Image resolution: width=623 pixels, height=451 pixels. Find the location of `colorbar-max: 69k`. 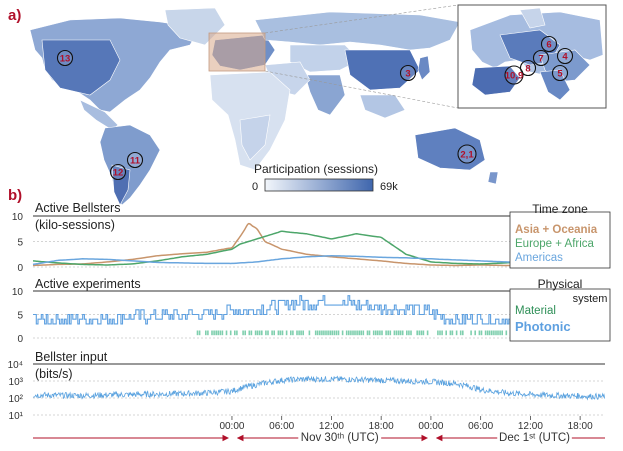

colorbar-max: 69k is located at coordinates (389, 187).